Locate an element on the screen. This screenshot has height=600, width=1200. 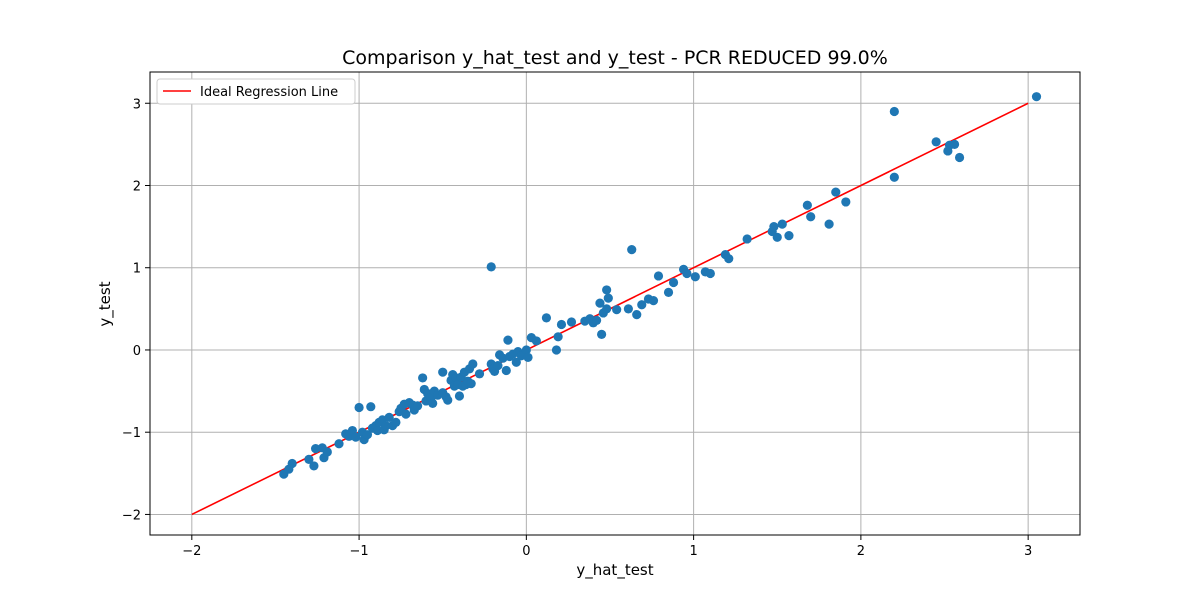
legend-entry-ideal-regression-line: Ideal Regression Line is located at coordinates (269, 92).